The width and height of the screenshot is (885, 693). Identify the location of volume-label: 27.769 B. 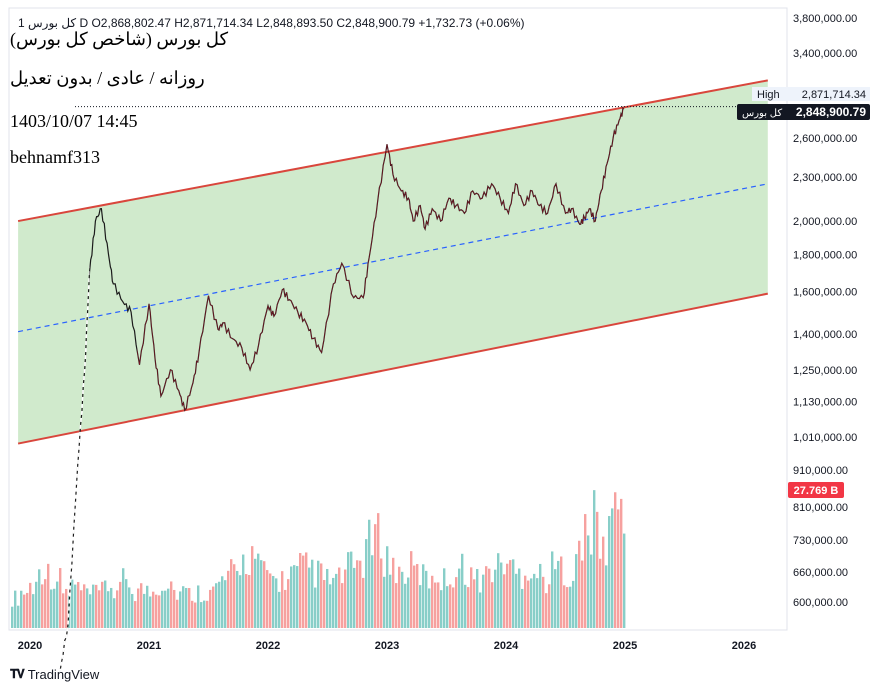
(816, 490).